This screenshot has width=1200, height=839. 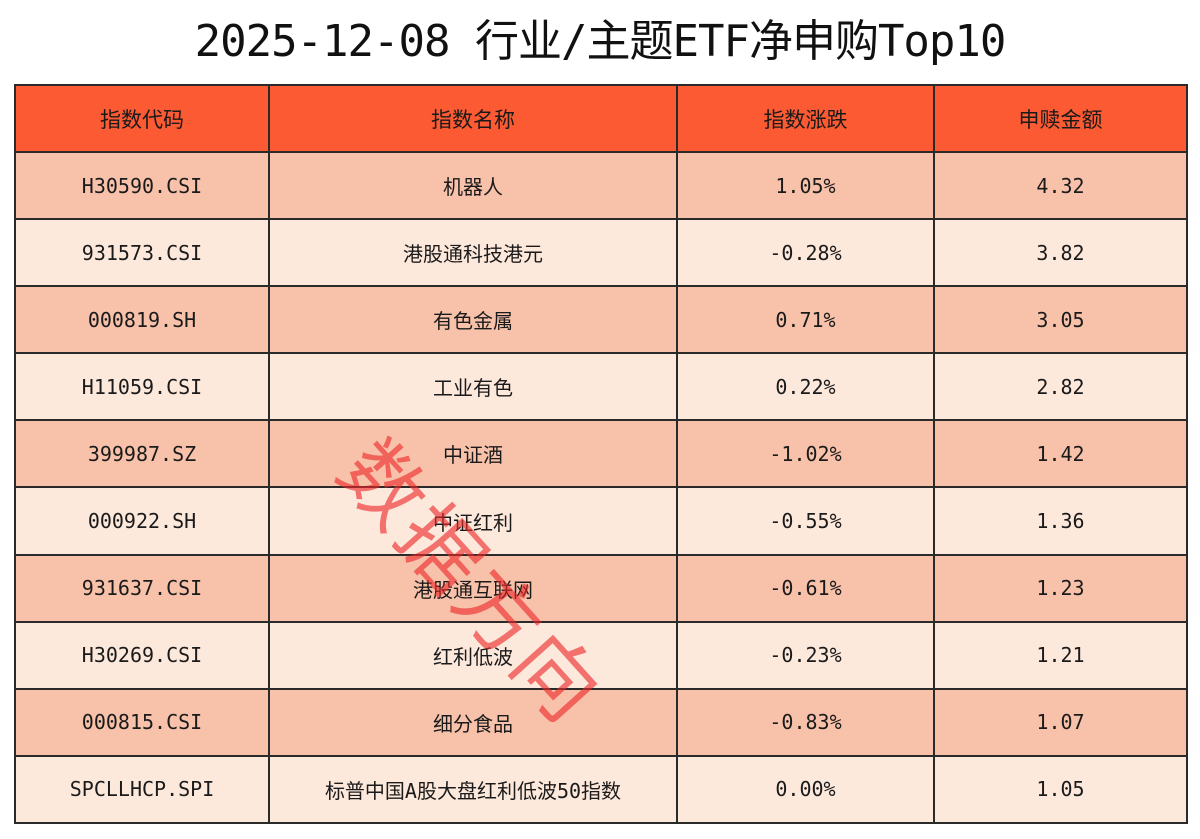 I want to click on cell-flow-amount: 1.07, so click(x=1060, y=722).